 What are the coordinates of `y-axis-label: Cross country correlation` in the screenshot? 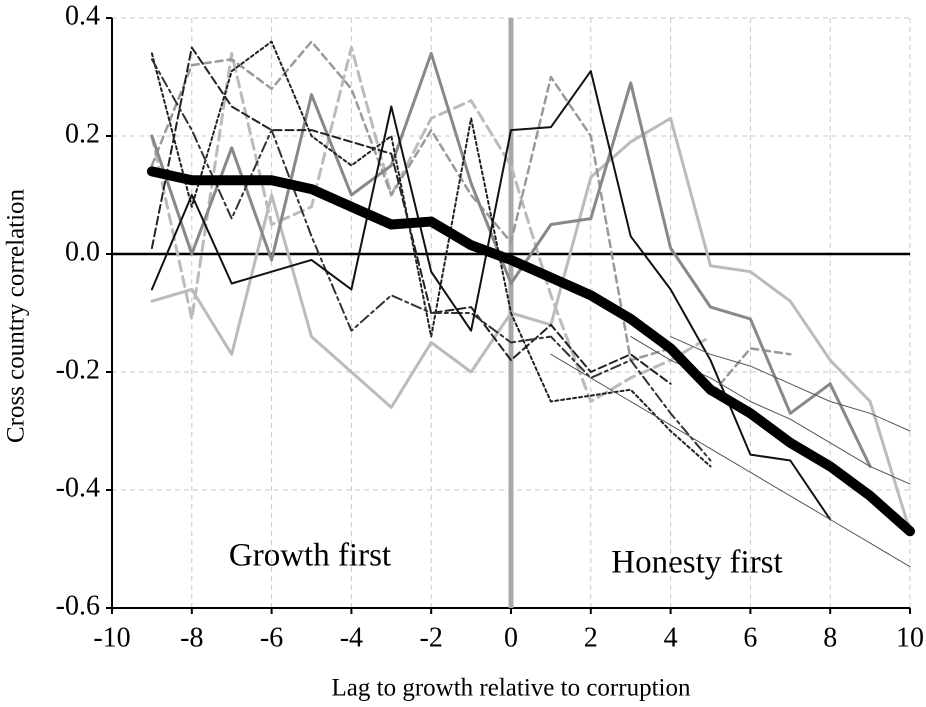 It's located at (16, 315).